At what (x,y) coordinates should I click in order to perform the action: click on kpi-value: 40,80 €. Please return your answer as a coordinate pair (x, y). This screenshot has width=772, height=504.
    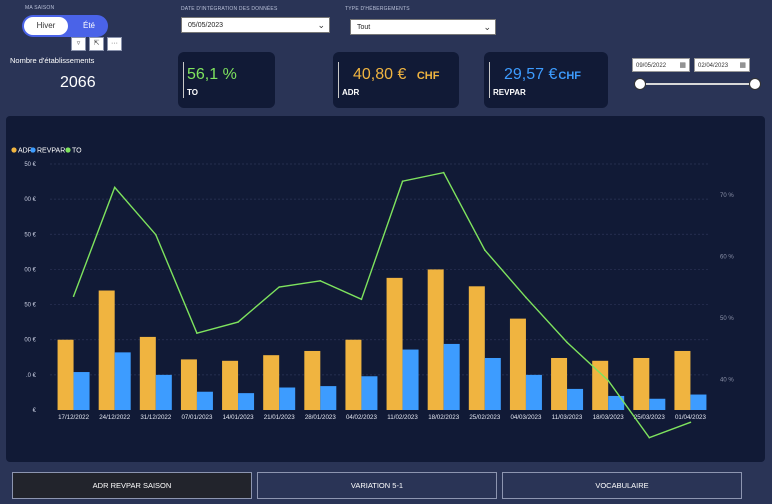
    Looking at the image, I should click on (380, 74).